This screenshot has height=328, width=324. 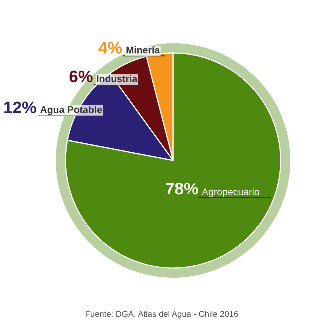 What do you see at coordinates (231, 193) in the screenshot?
I see `slice-label: Agropecuario` at bounding box center [231, 193].